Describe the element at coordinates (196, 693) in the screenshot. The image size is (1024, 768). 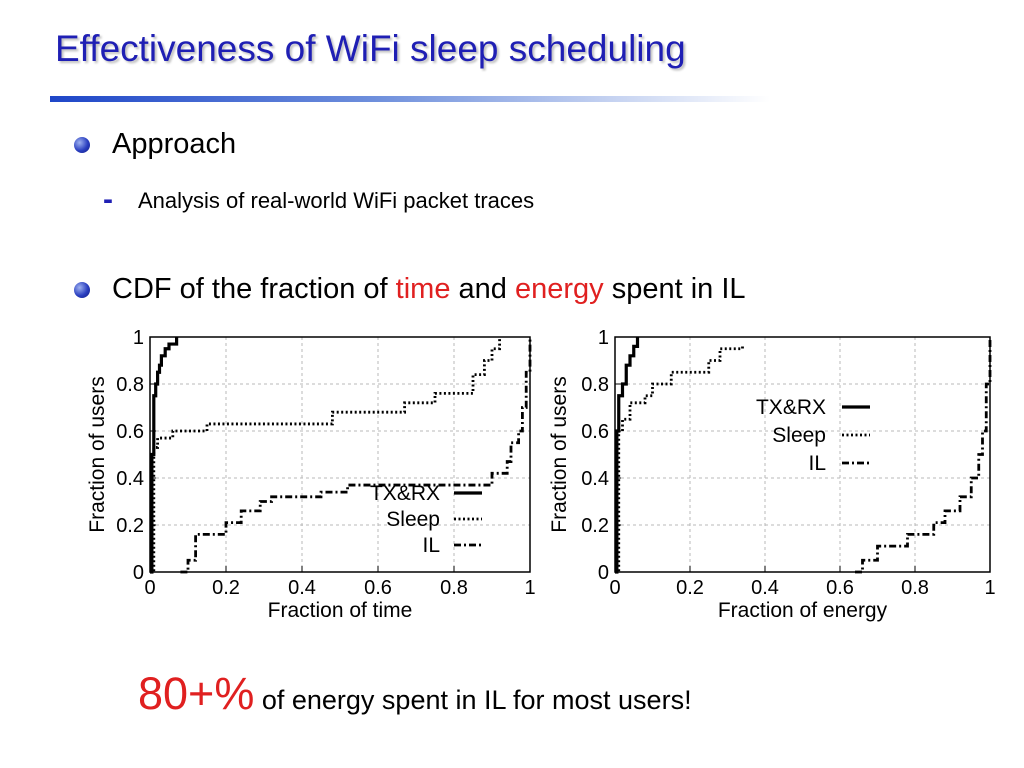
I see `footer-highlight: 80+%` at that location.